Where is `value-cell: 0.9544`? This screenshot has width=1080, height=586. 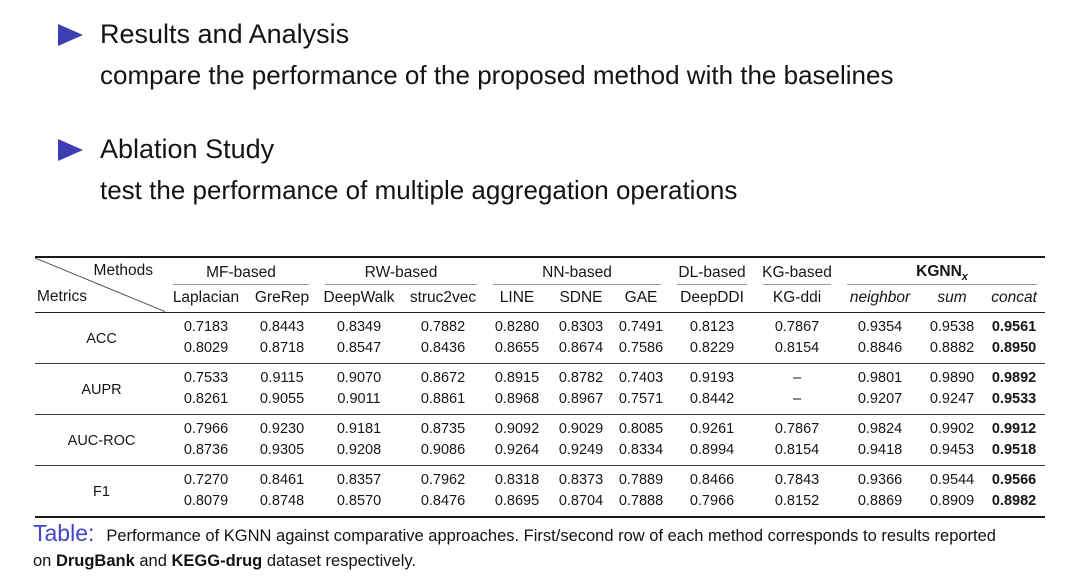
value-cell: 0.9544 is located at coordinates (952, 479).